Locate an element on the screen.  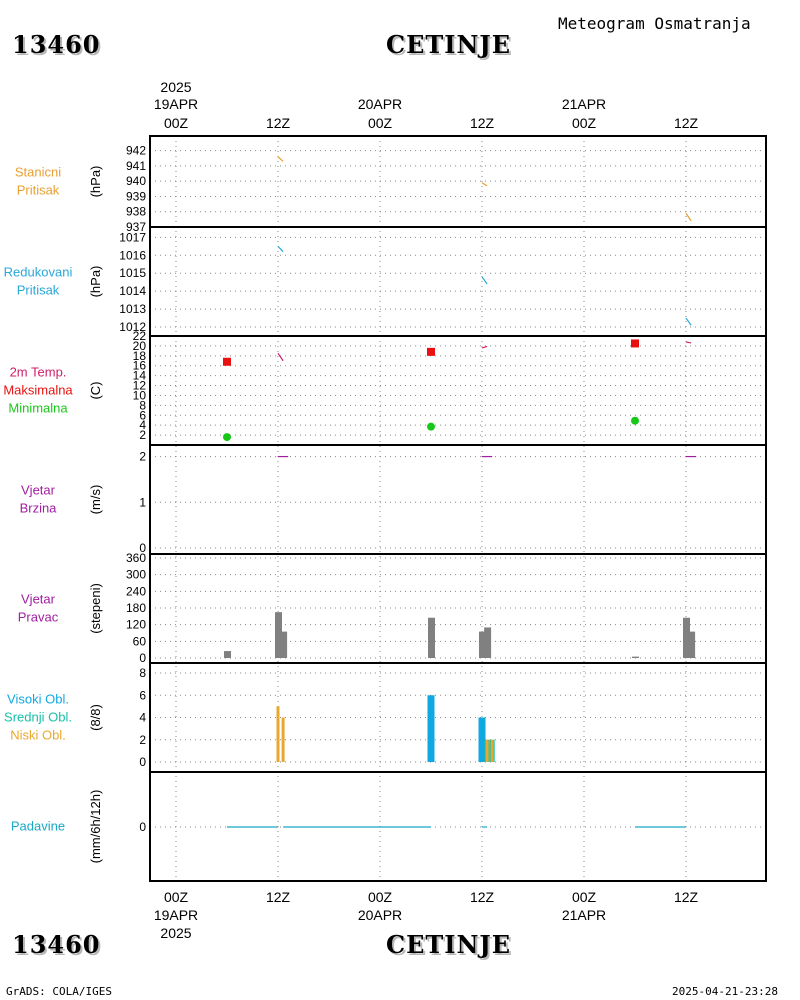
time-year-label: 2025 is located at coordinates (175, 933).